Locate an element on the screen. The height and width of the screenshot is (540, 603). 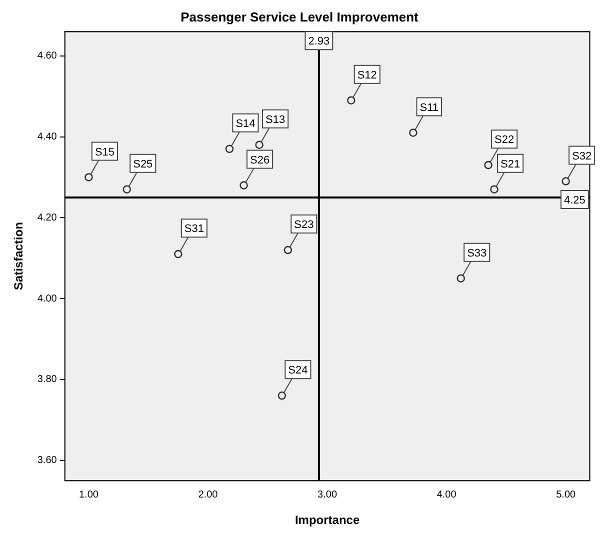
annotation: S23 is located at coordinates (304, 225).